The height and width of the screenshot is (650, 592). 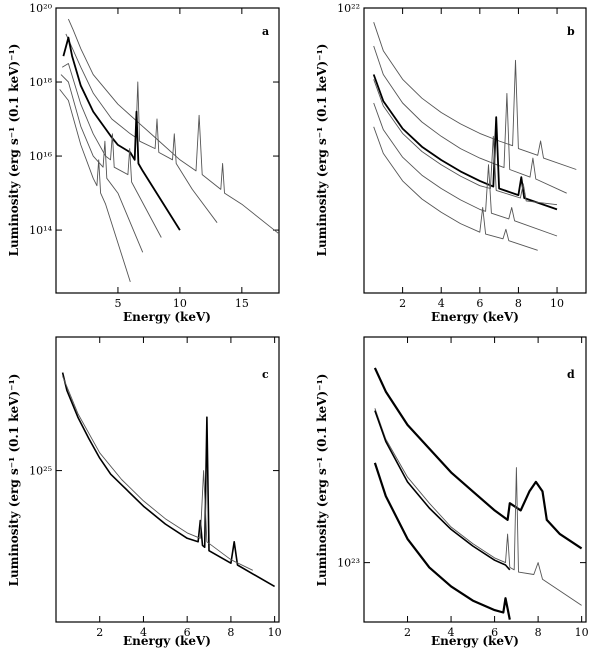 I want to click on panel-d-series-group, so click(x=478, y=493).